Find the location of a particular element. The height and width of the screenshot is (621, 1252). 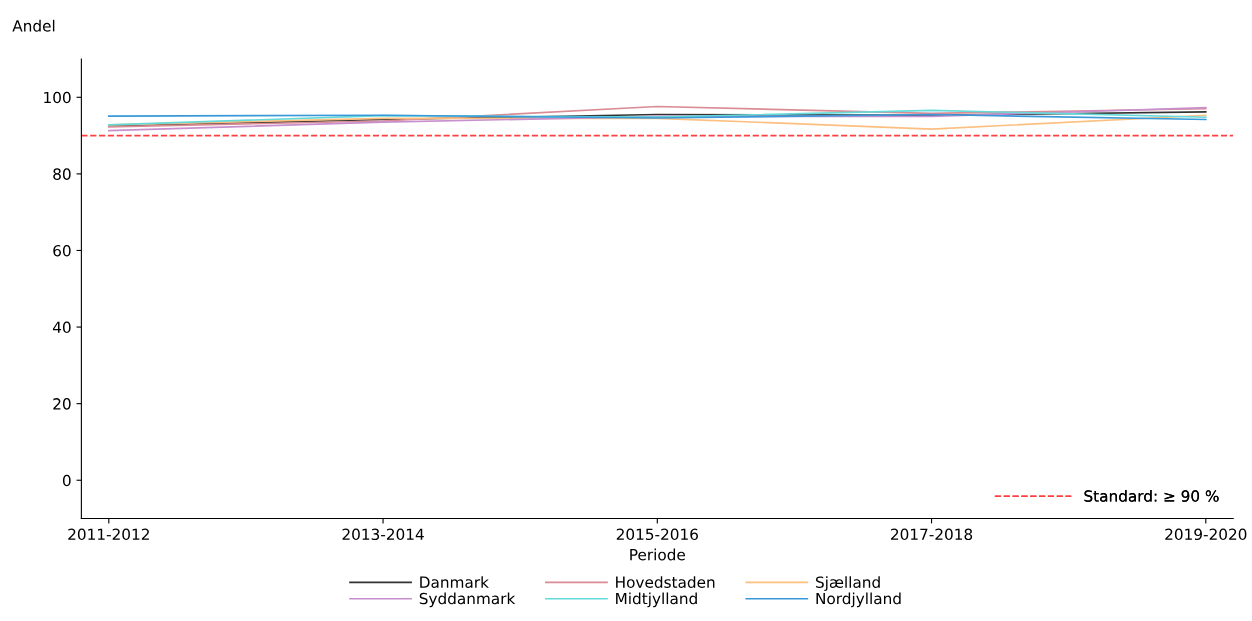

x-axis-title: Periode is located at coordinates (657, 554).